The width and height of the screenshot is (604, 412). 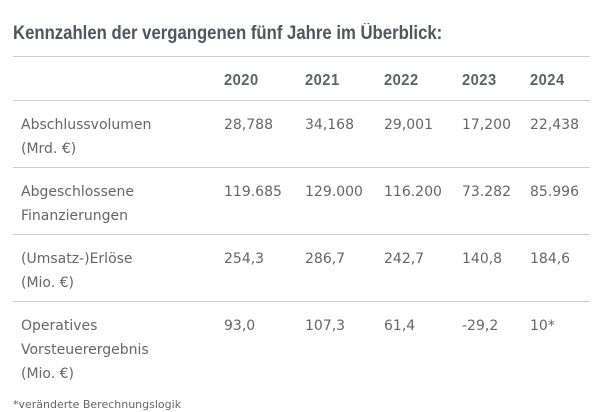 What do you see at coordinates (86, 125) in the screenshot?
I see `row-label-line: Abschlussvolumen` at bounding box center [86, 125].